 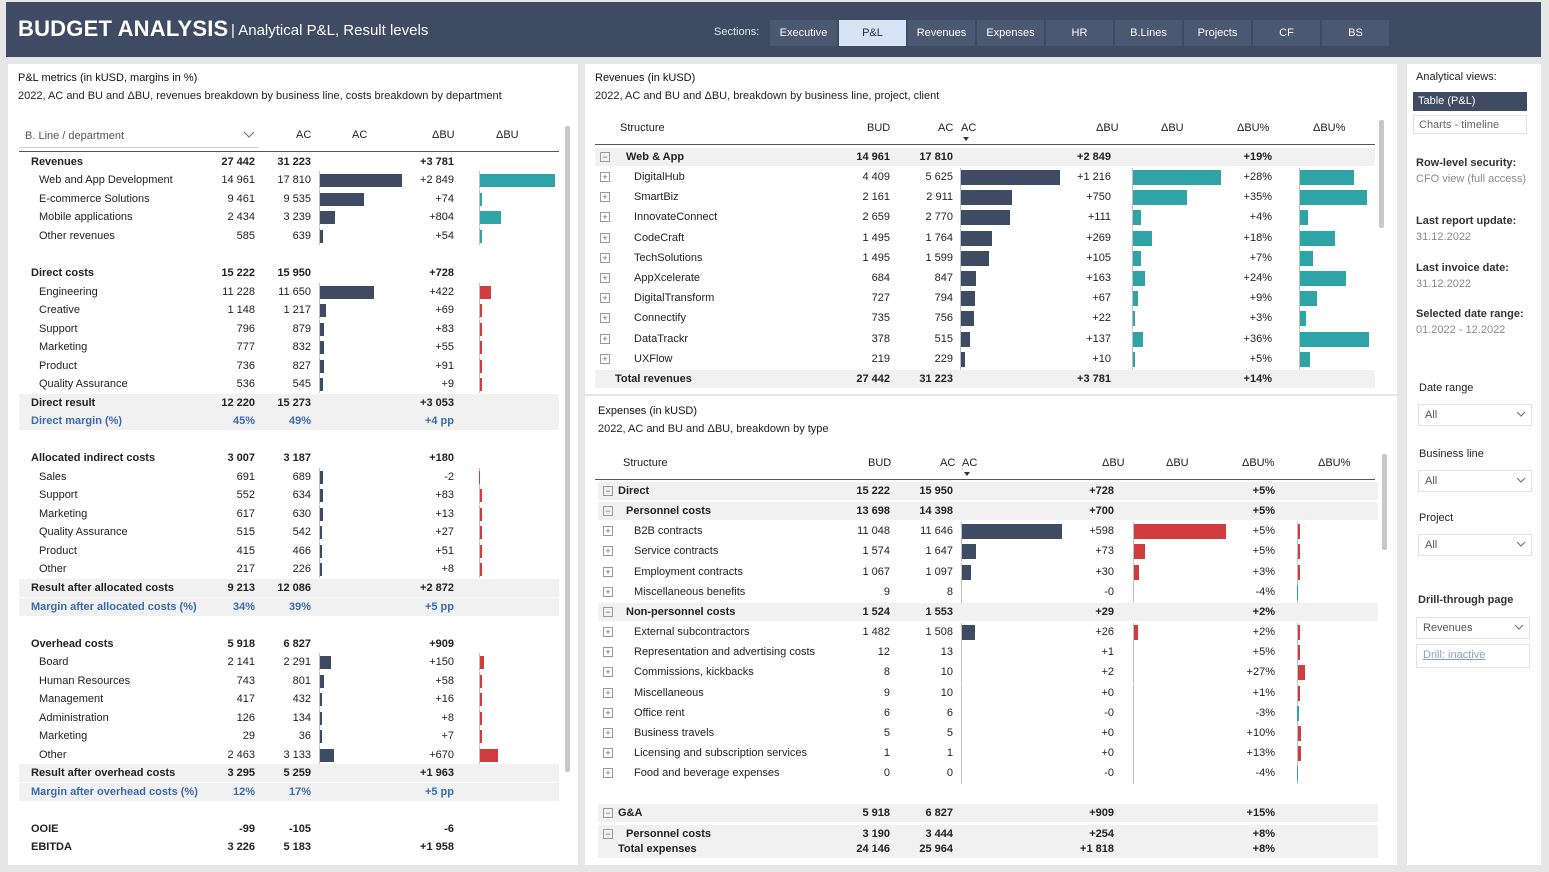 What do you see at coordinates (123, 28) in the screenshot?
I see `page-title: BUDGET ANALYSIS` at bounding box center [123, 28].